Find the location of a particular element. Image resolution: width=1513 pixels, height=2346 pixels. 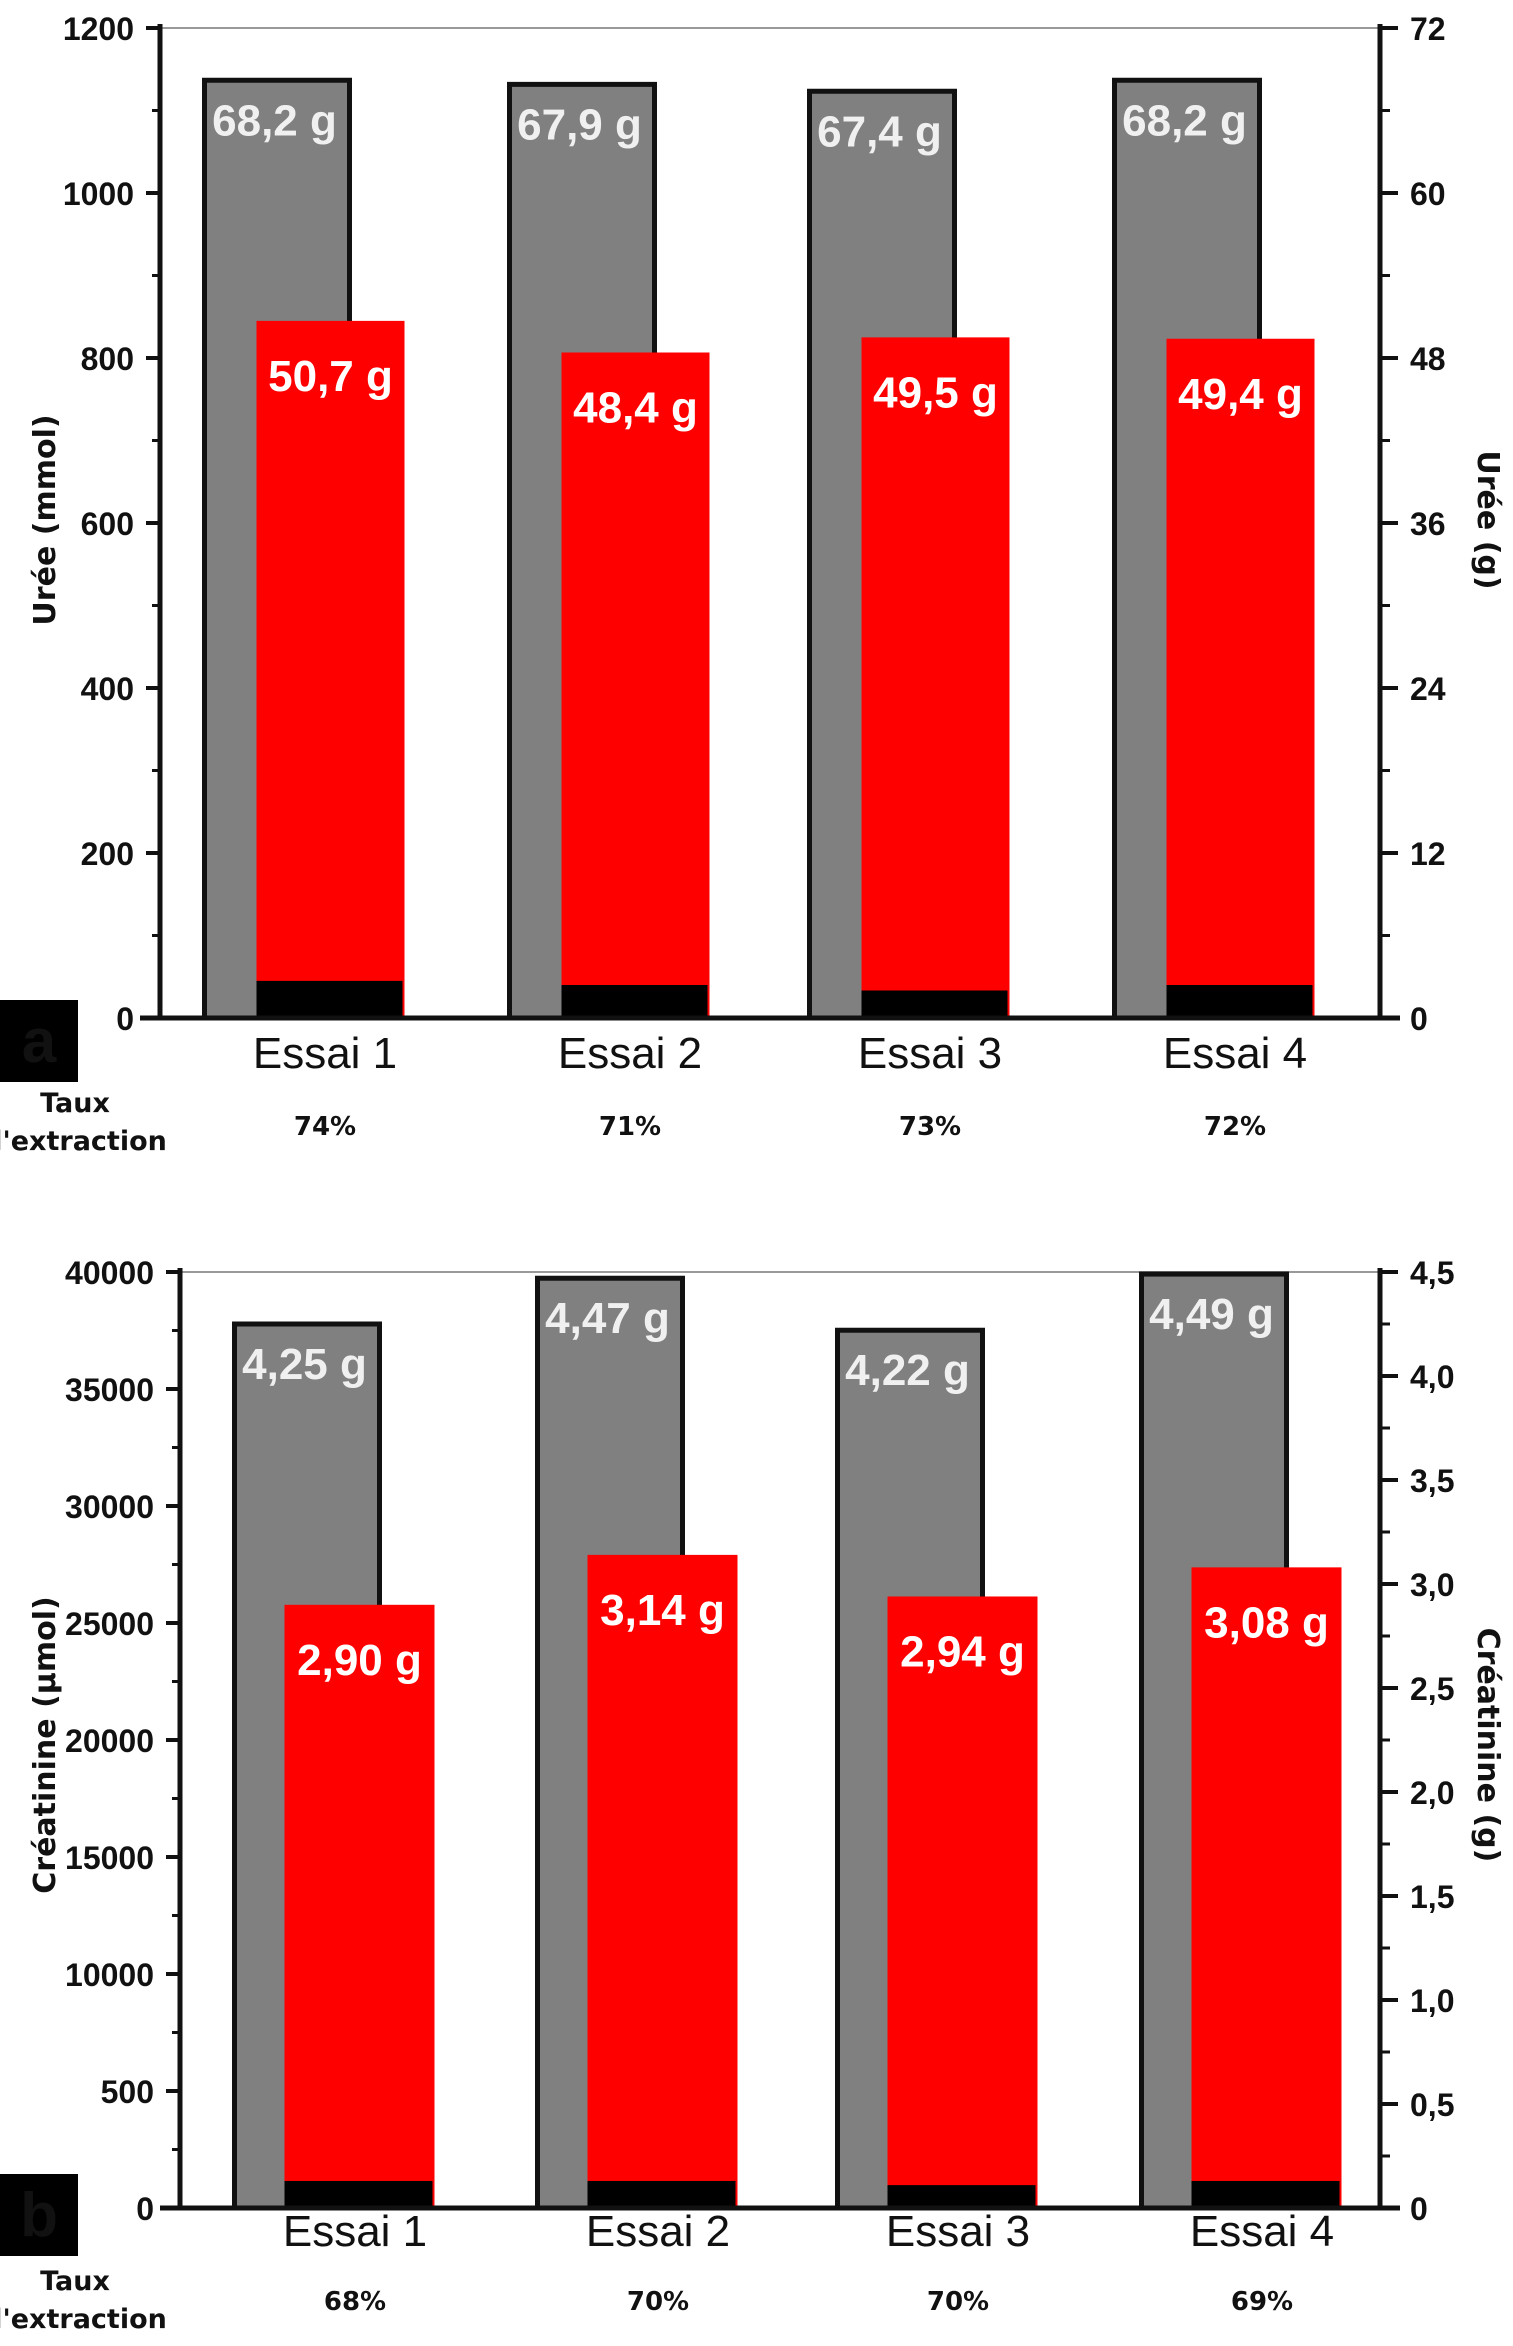

left-tick-label: 10000 is located at coordinates (109, 1975).